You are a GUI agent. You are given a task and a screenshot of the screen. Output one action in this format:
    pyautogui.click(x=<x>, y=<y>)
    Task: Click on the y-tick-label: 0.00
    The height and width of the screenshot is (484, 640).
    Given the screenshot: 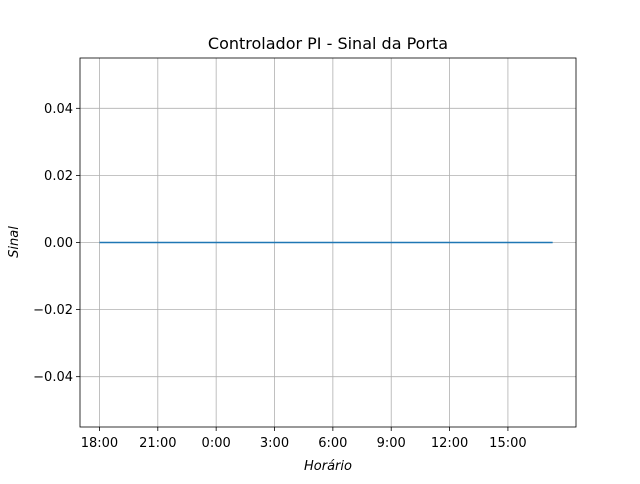 What is the action you would take?
    pyautogui.click(x=58, y=243)
    